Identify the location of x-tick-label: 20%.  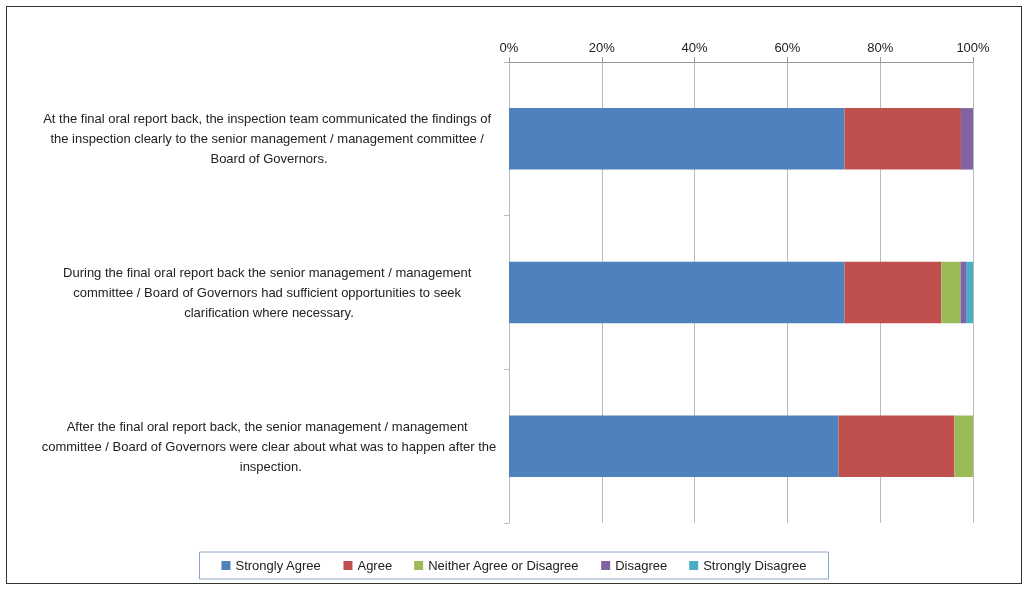
(602, 47).